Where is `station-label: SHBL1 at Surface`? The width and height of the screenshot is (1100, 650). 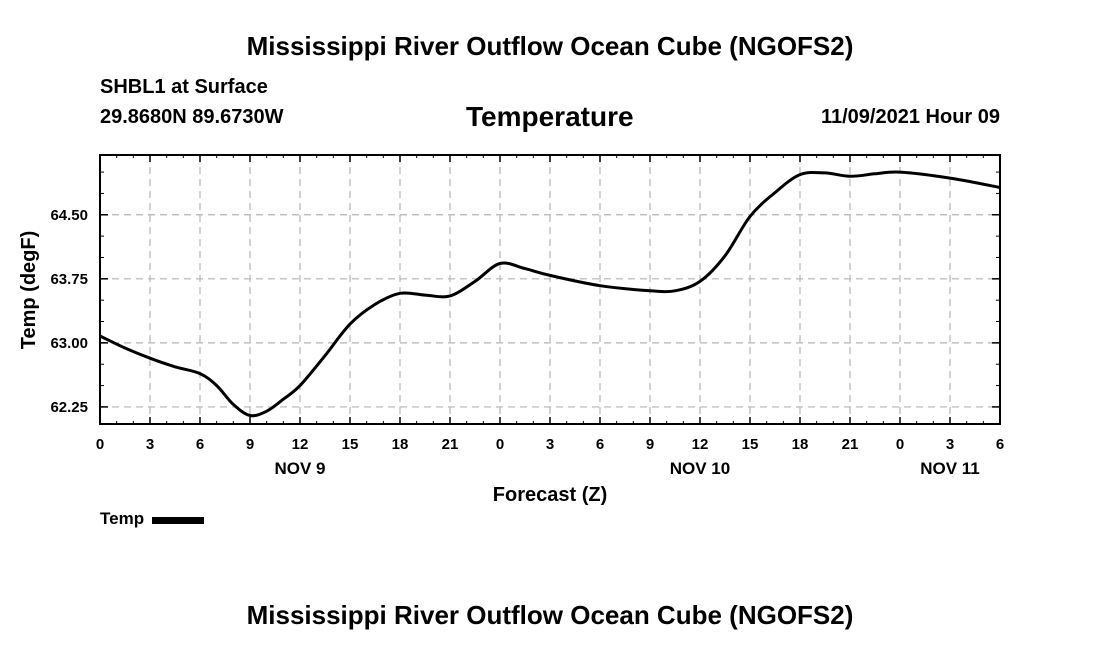
station-label: SHBL1 at Surface is located at coordinates (184, 87).